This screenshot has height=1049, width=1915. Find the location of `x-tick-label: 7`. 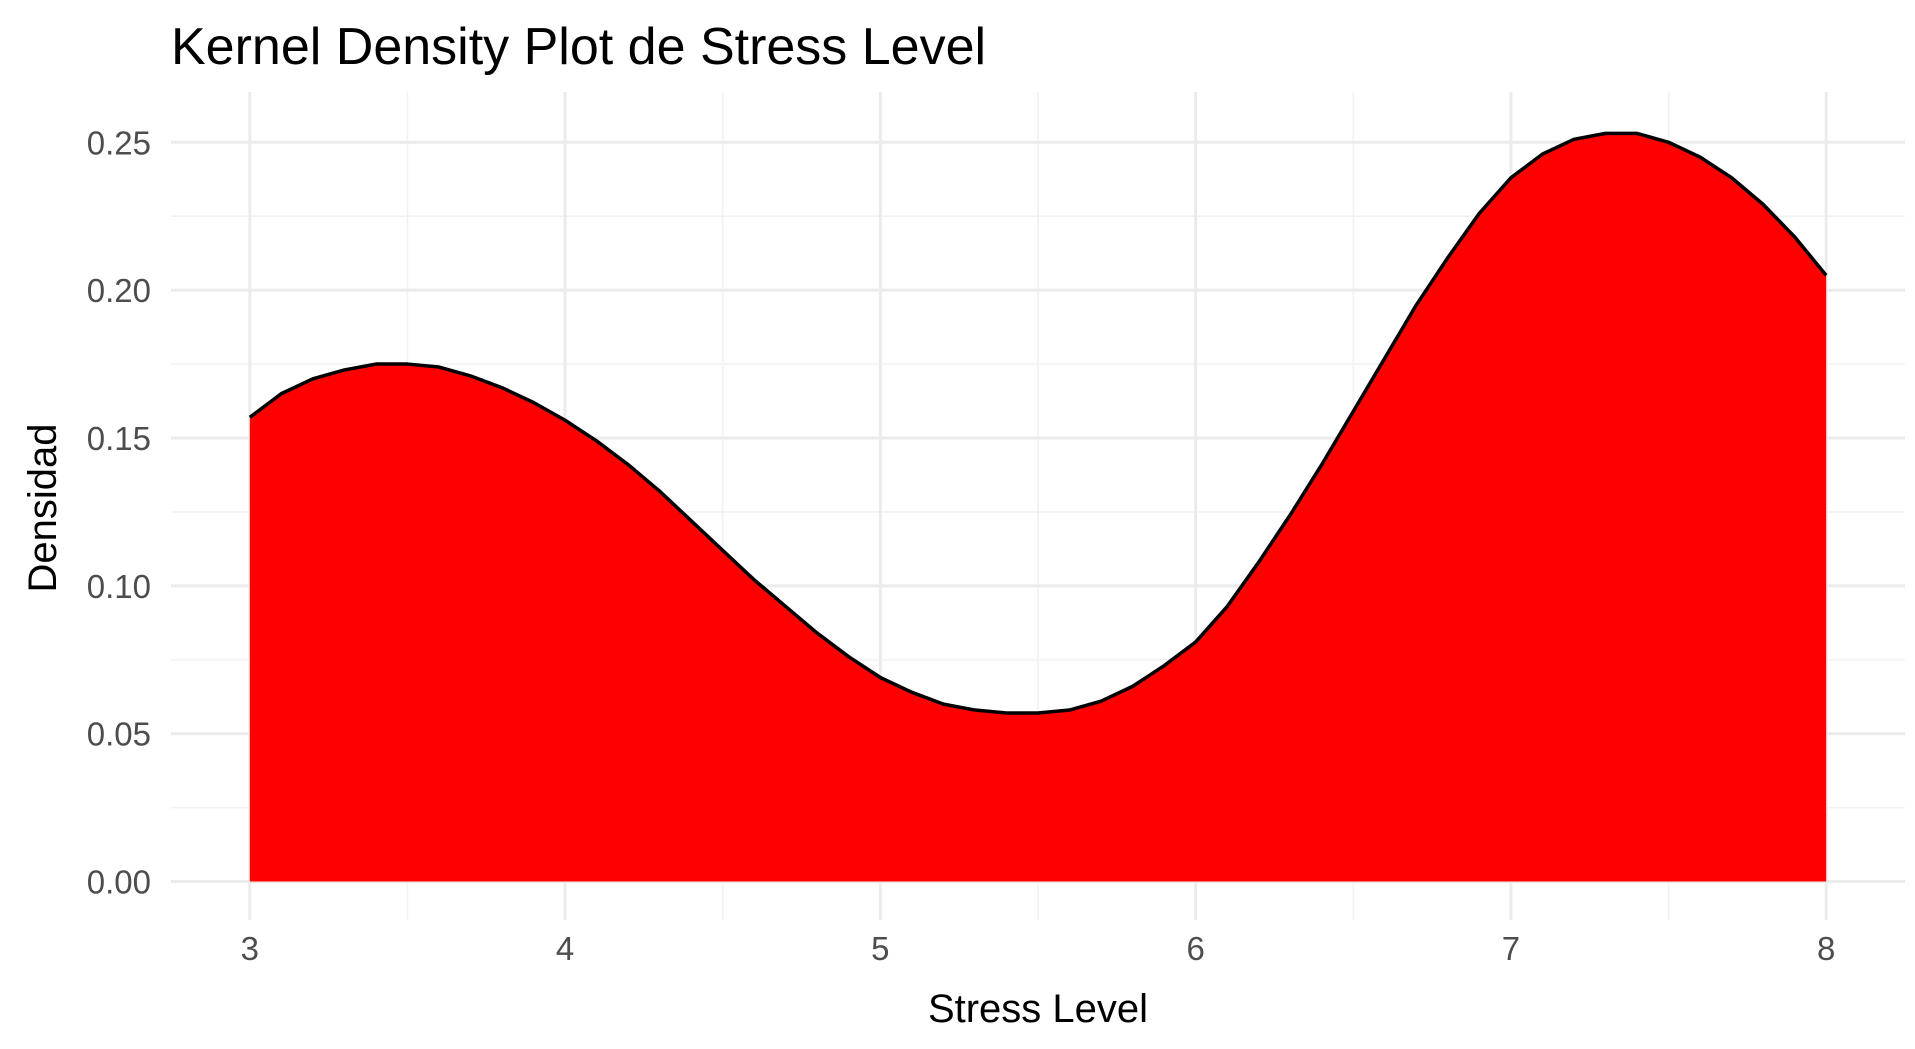

x-tick-label: 7 is located at coordinates (1511, 948).